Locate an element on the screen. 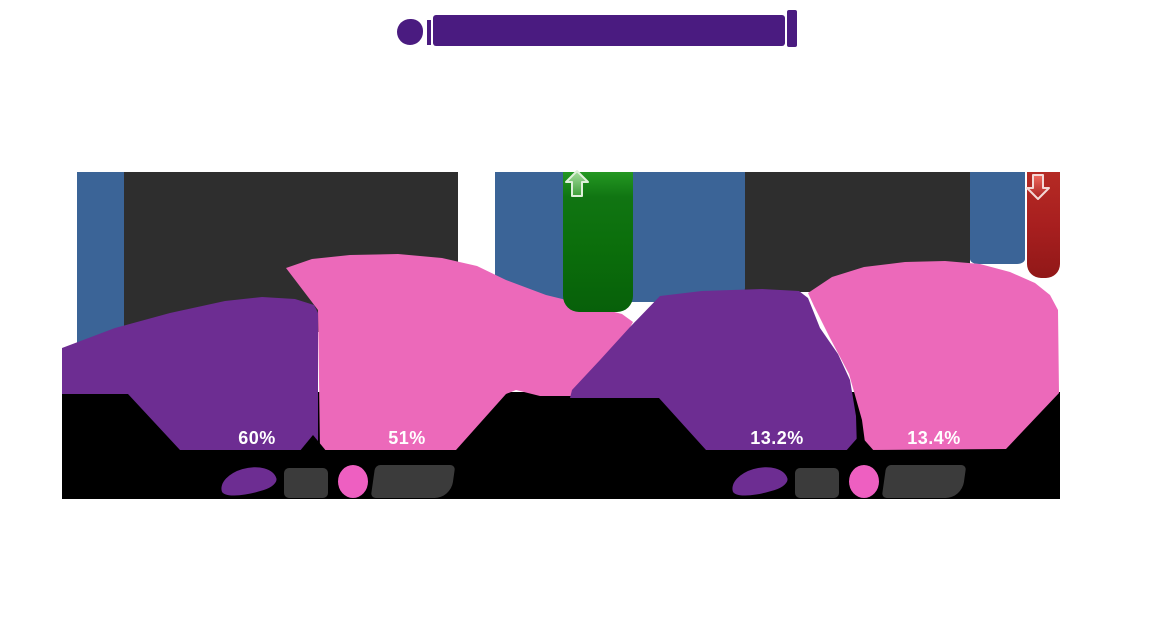 The height and width of the screenshot is (628, 1170). left-purple-gauge-shape is located at coordinates (190, 373).